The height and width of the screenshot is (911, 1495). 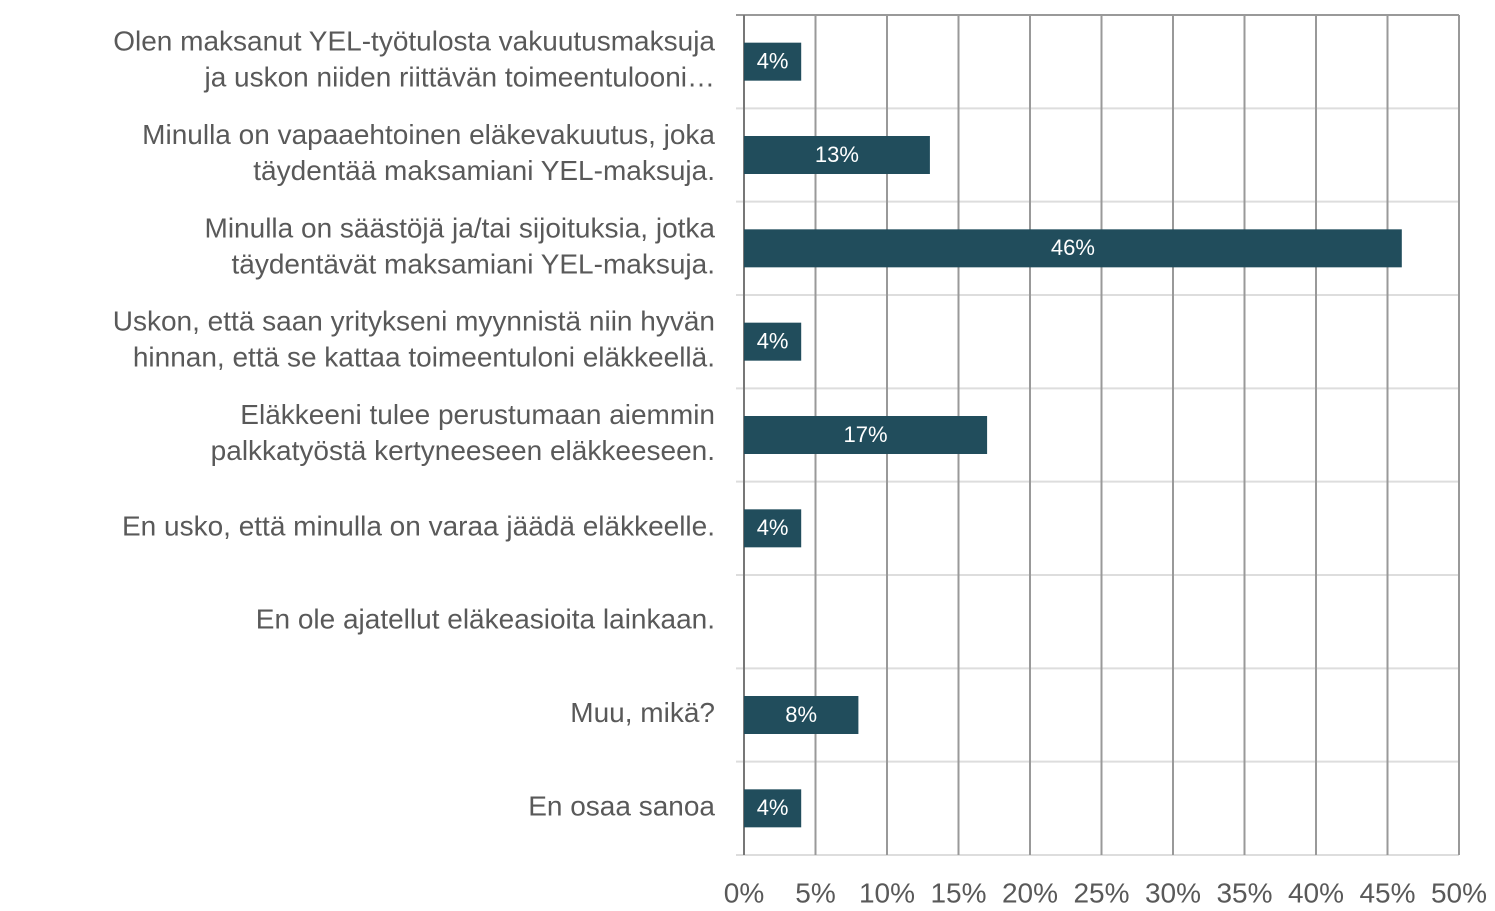 What do you see at coordinates (484, 170) in the screenshot?
I see `category-label-line: täydentää maksamiani YEL-maksuja.` at bounding box center [484, 170].